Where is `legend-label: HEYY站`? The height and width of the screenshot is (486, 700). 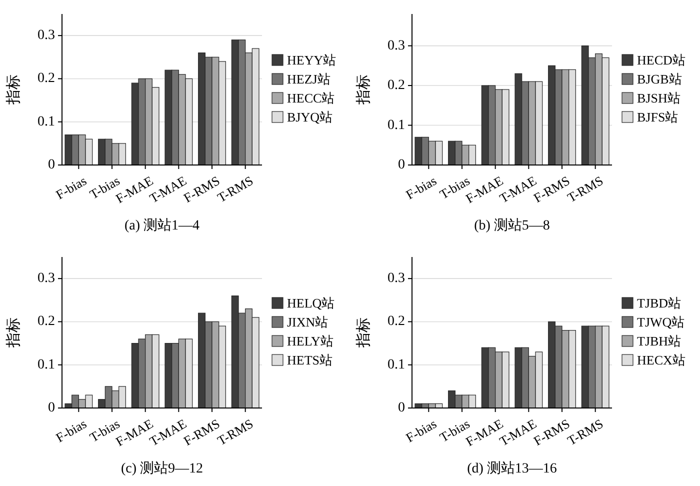
legend-label: HEYY站 is located at coordinates (311, 60).